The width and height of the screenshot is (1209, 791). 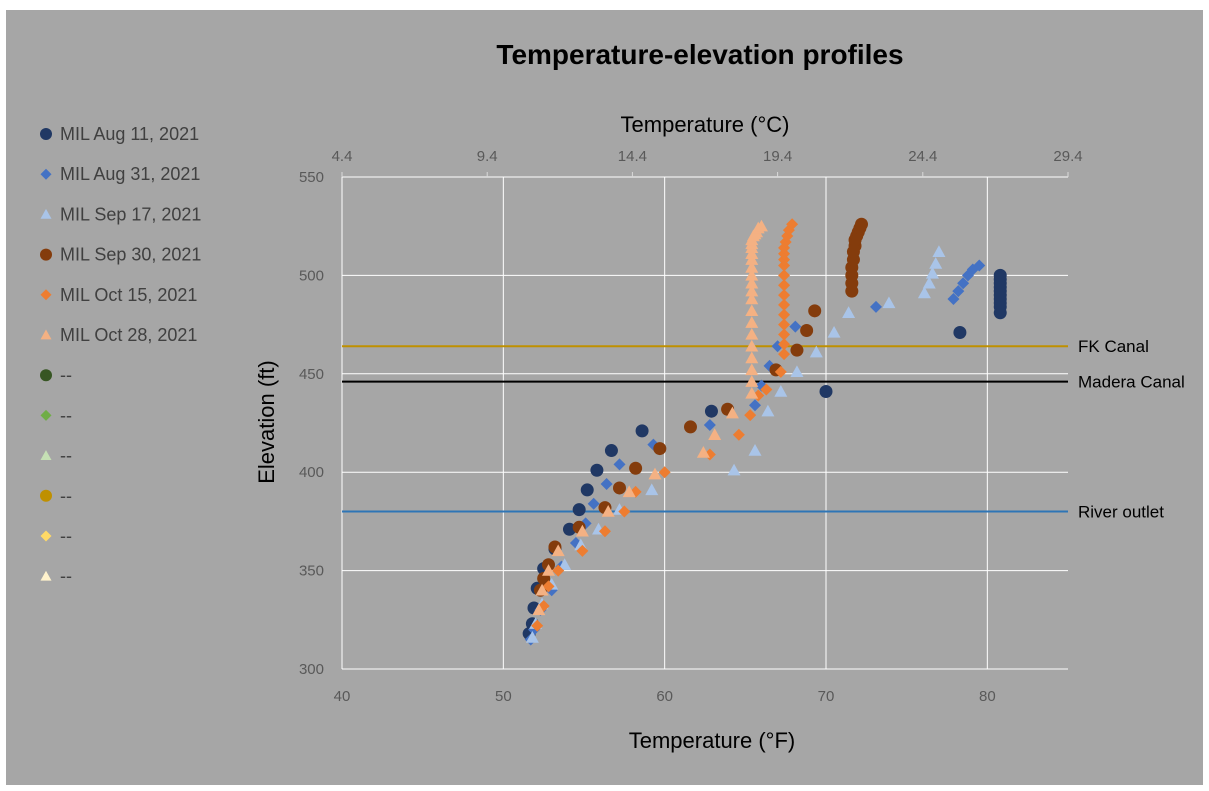 What do you see at coordinates (487, 156) in the screenshot?
I see `x2-tick-label: 9.4` at bounding box center [487, 156].